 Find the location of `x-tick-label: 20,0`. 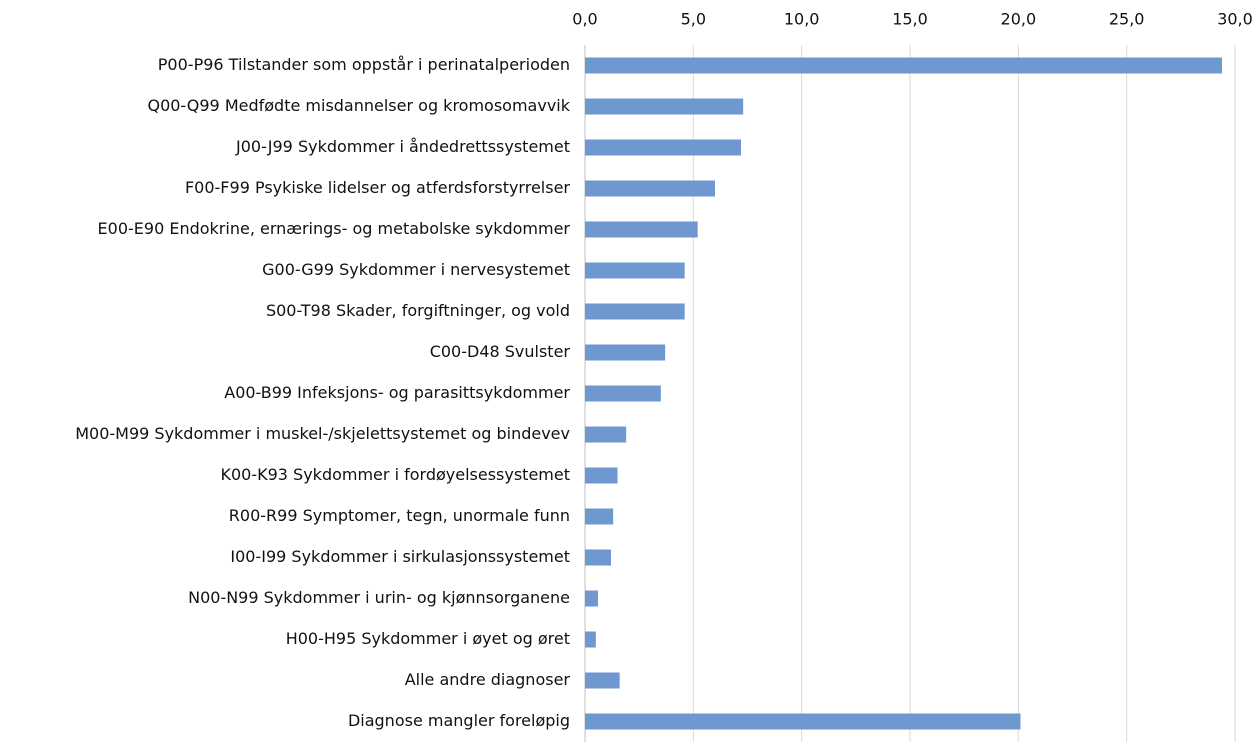

x-tick-label: 20,0 is located at coordinates (1019, 19).